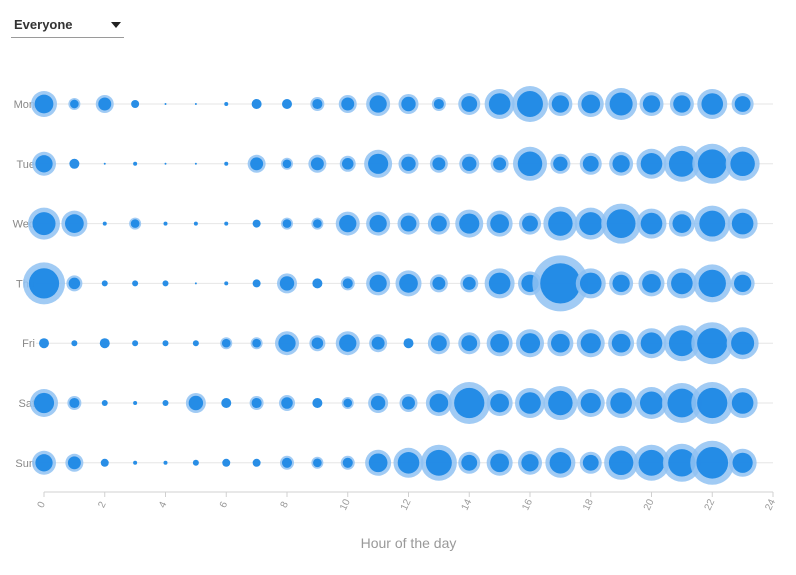 This screenshot has width=796, height=575. Describe the element at coordinates (649, 504) in the screenshot. I see `x-tick-label: 20` at that location.